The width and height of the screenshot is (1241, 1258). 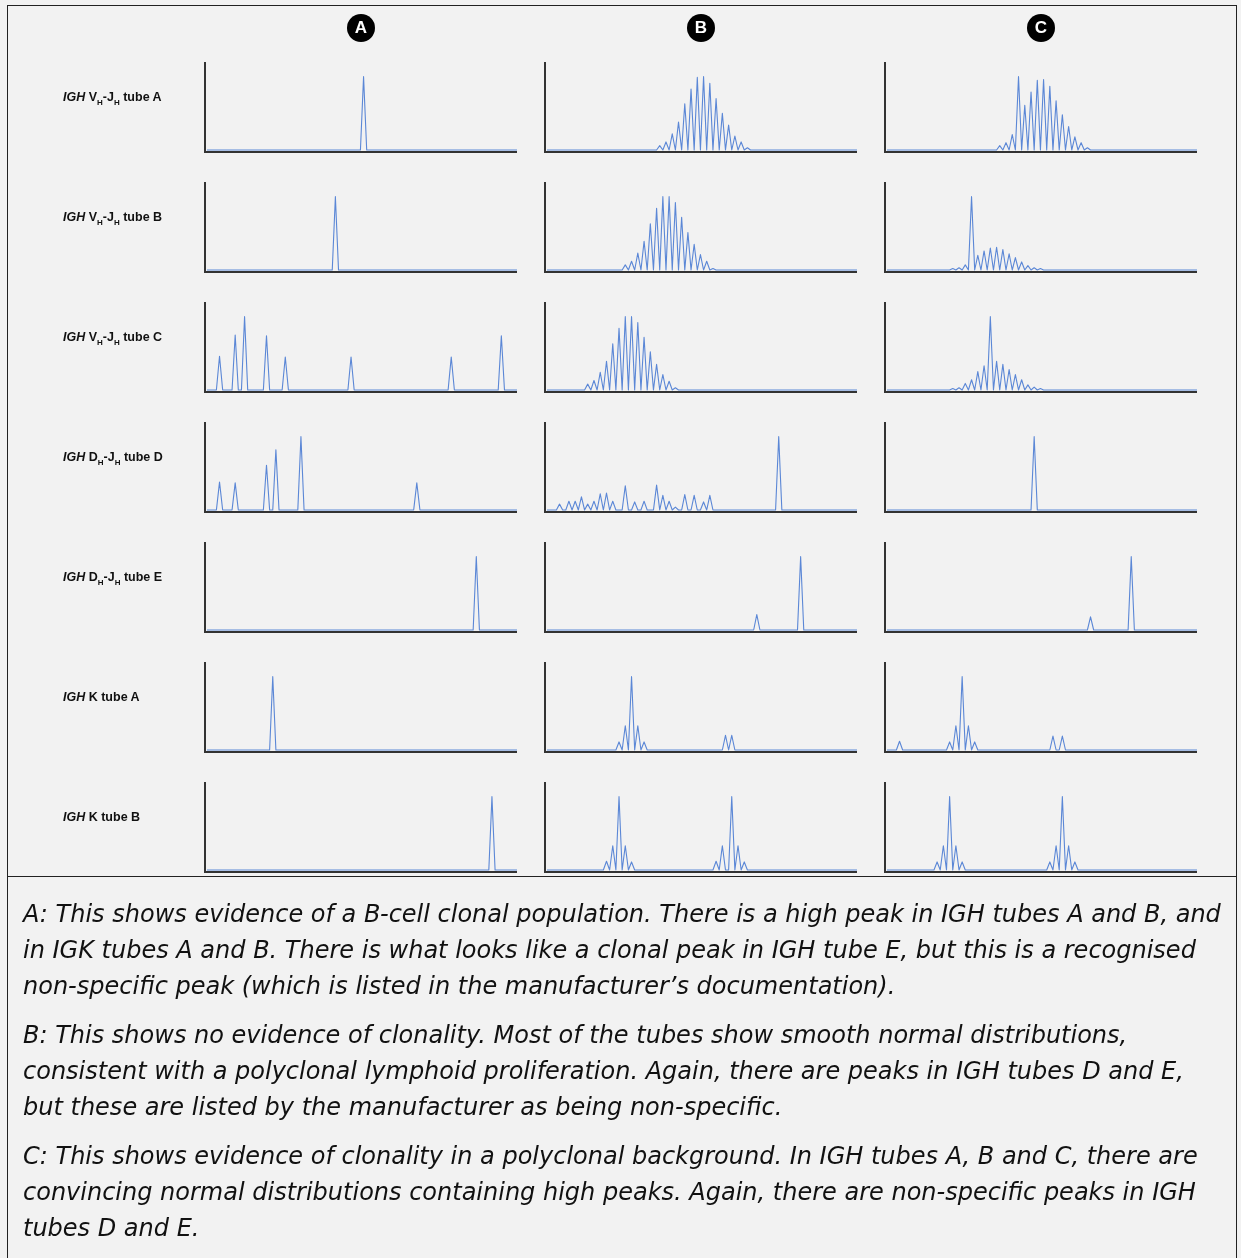 I want to click on text: A: This shows evidence of a B-cell clonal population. There is a high peak in IGH tubes A and B, and in IGK tubes A and B. There is what looks like a clonal peak in IGH tube E, but this is a recognised non-specific peak (which is listed in the manufacturer’s documentation)., so click(x=622, y=950).